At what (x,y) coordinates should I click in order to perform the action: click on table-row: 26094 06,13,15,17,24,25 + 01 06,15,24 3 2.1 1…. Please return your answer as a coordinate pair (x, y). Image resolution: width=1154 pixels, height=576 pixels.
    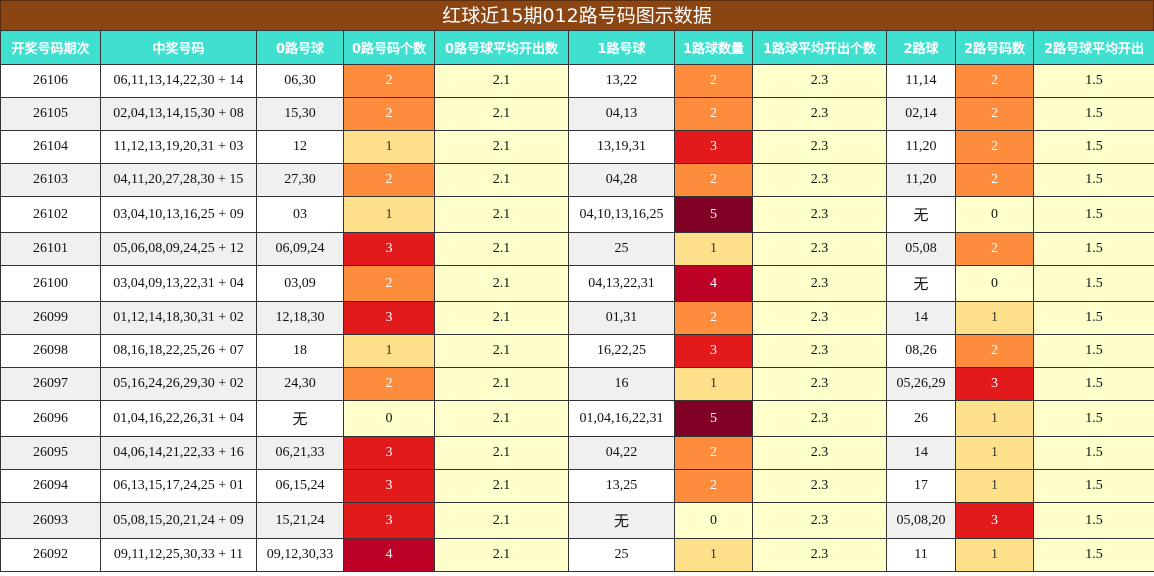
    Looking at the image, I should click on (577, 486).